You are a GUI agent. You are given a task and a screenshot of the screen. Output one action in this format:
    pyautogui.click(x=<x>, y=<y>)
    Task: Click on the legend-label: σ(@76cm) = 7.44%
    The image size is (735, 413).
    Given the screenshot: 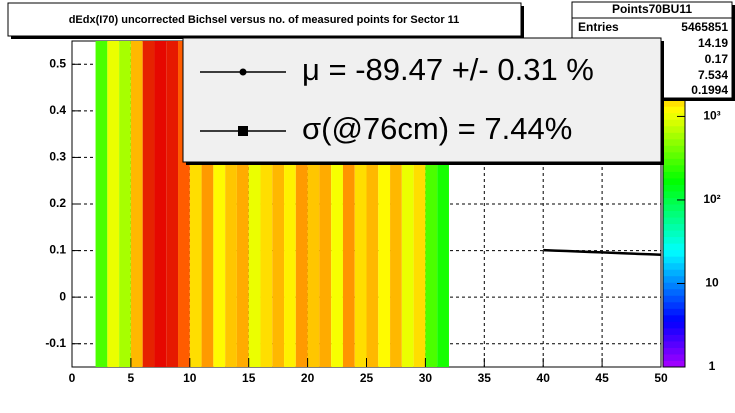 What is the action you would take?
    pyautogui.click(x=437, y=128)
    